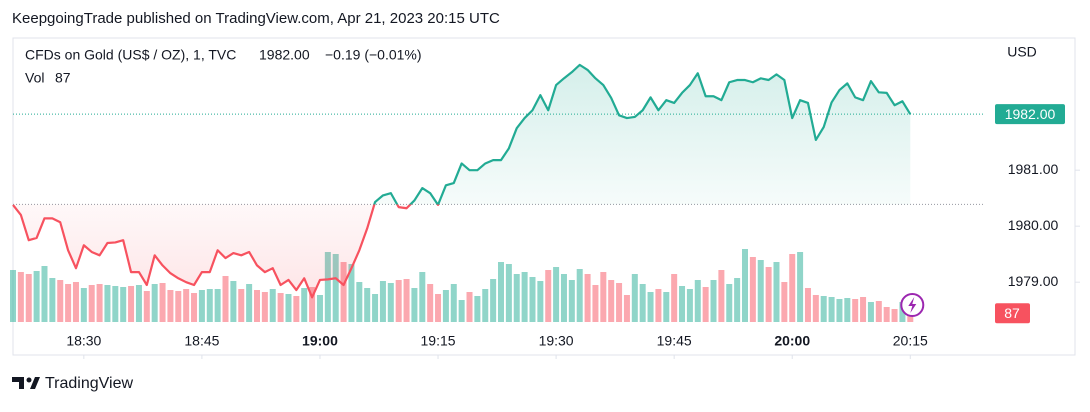  What do you see at coordinates (556, 341) in the screenshot?
I see `x-tick-label: 19:30` at bounding box center [556, 341].